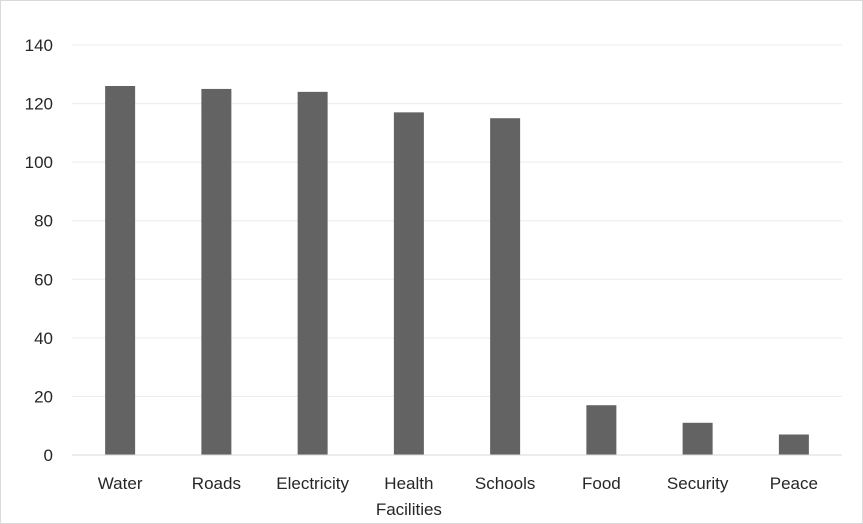 The image size is (863, 524). What do you see at coordinates (43, 221) in the screenshot?
I see `y-tick-label: 80` at bounding box center [43, 221].